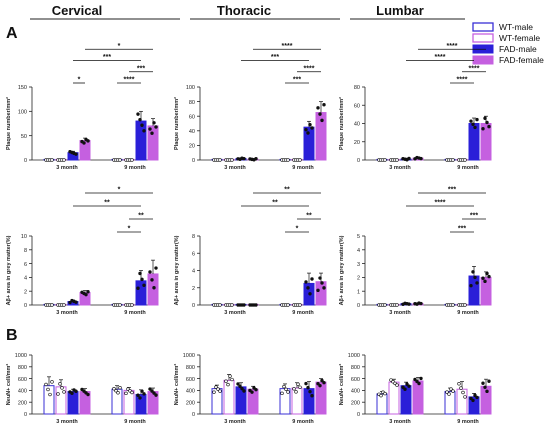  I want to click on y-axis-label: Plaque number/mm², so click(176, 123).